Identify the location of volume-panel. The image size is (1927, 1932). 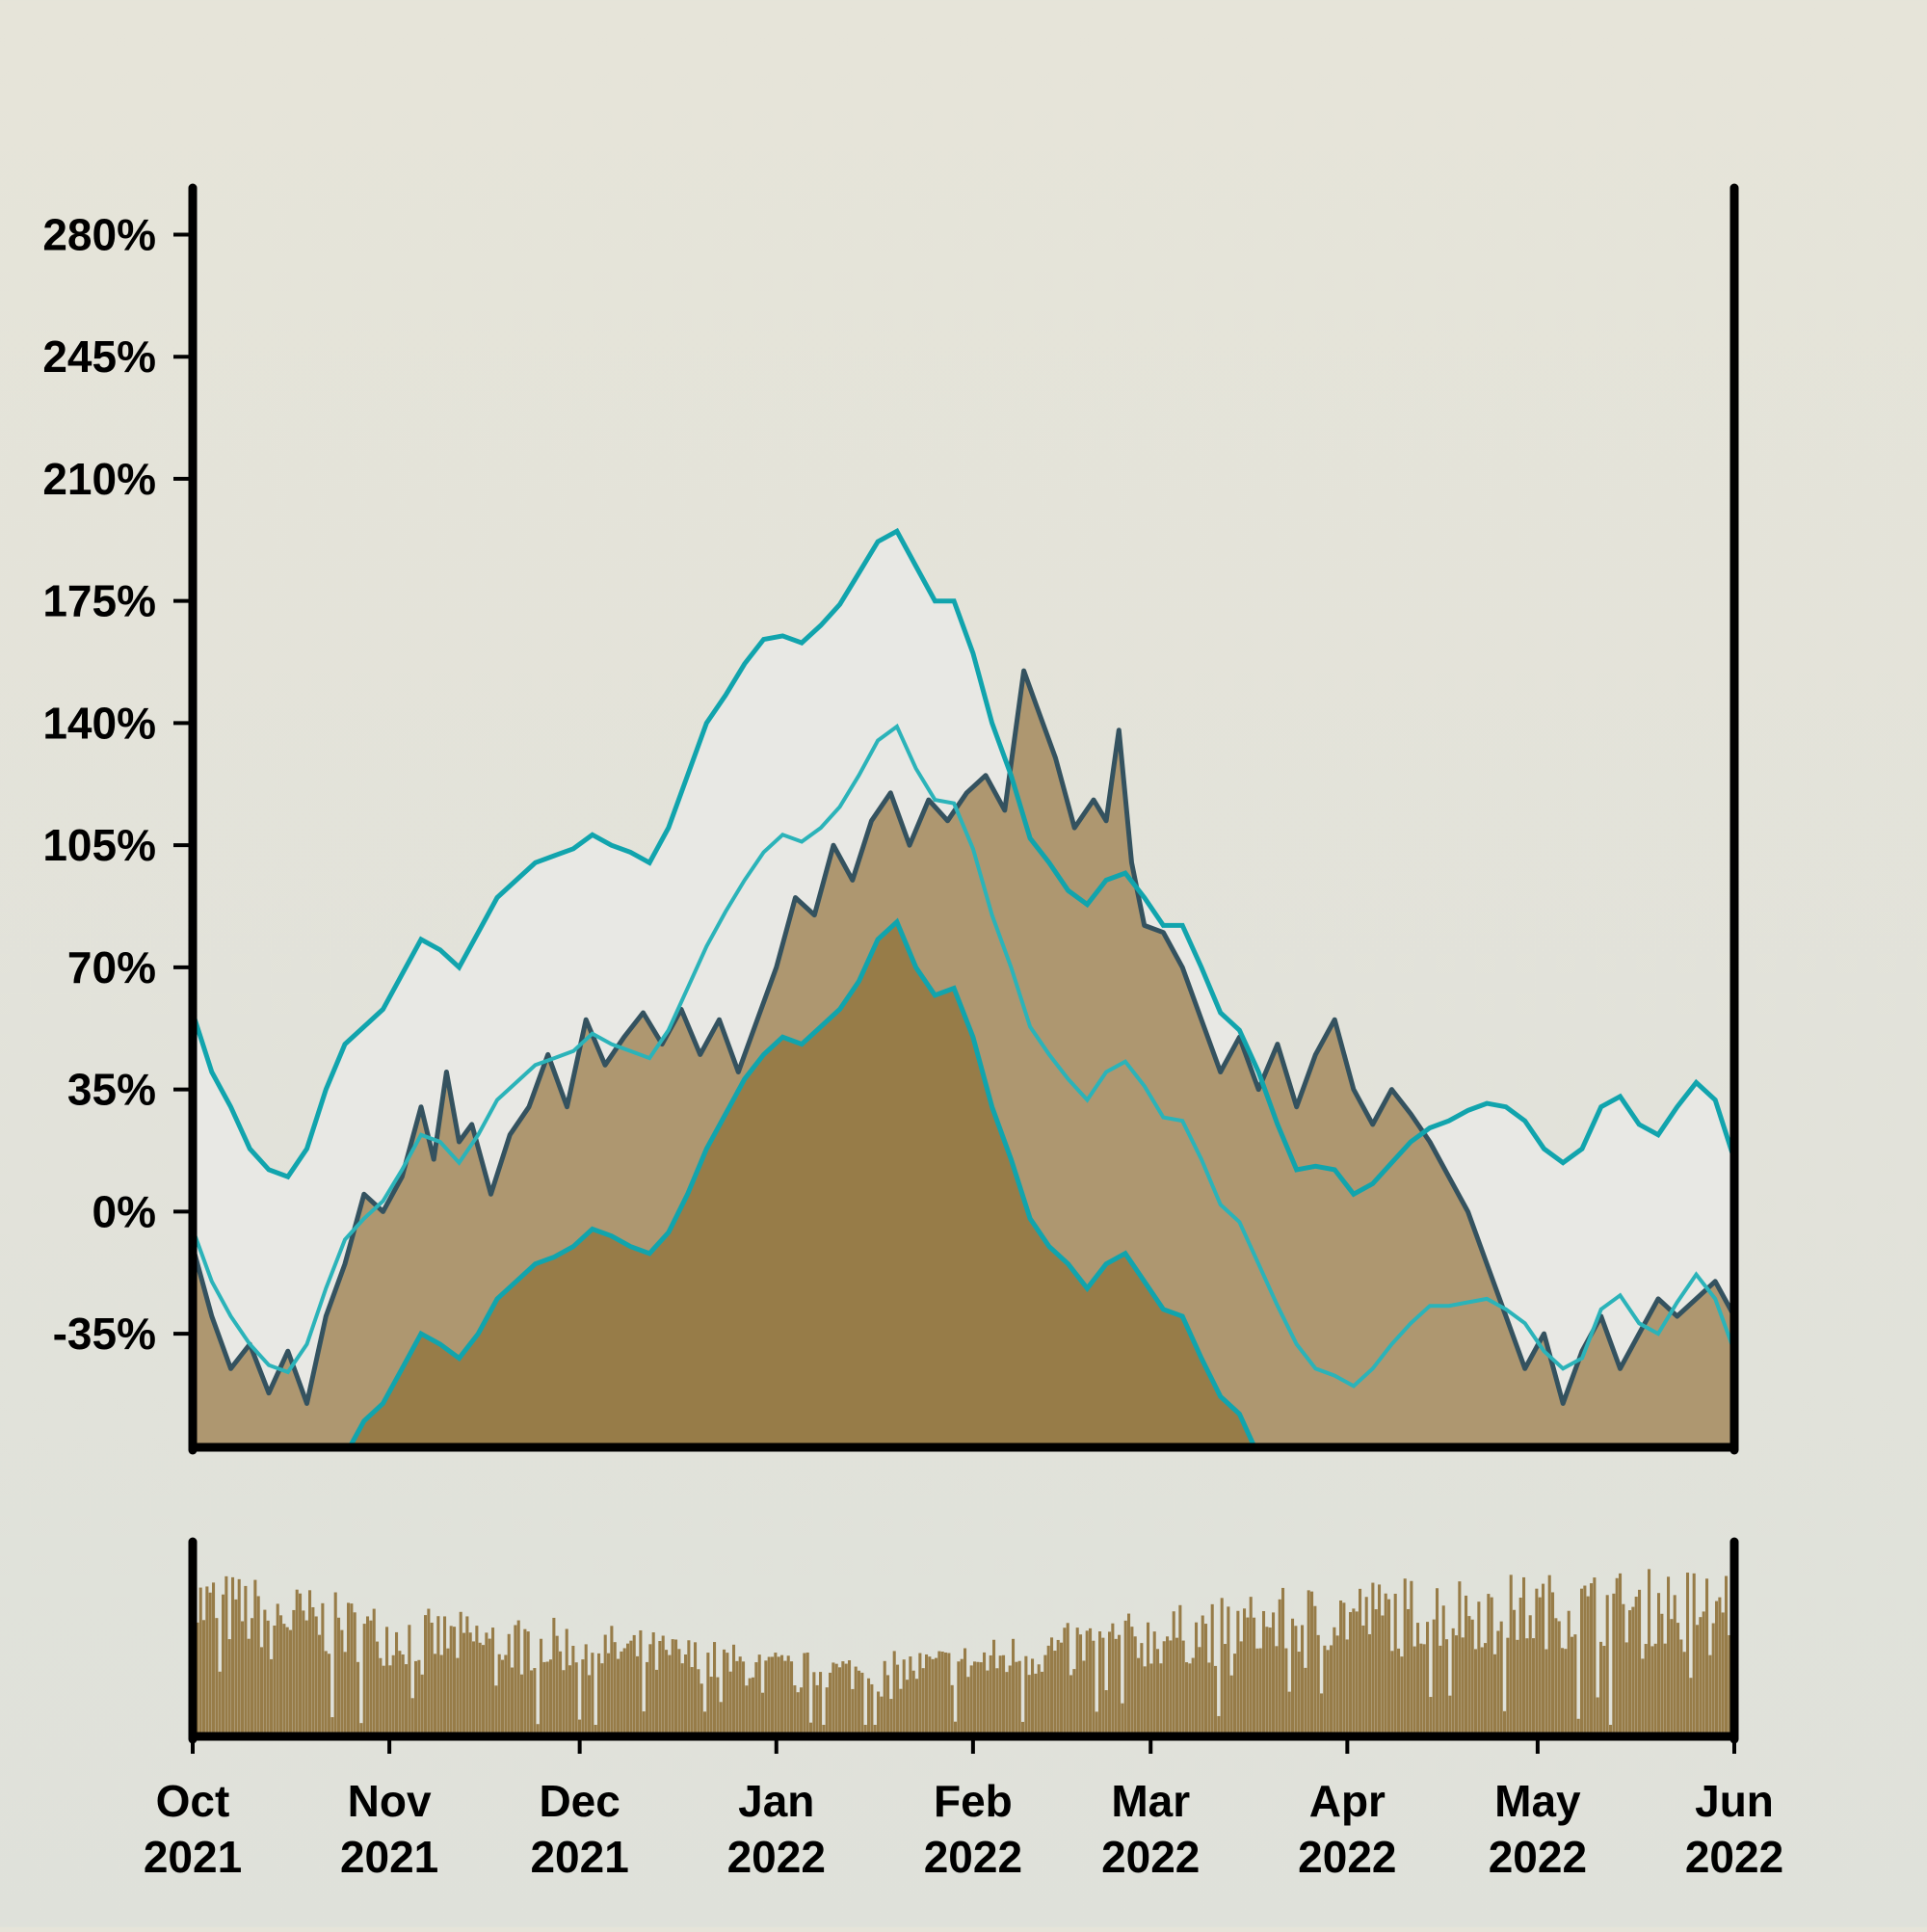
(963, 1640).